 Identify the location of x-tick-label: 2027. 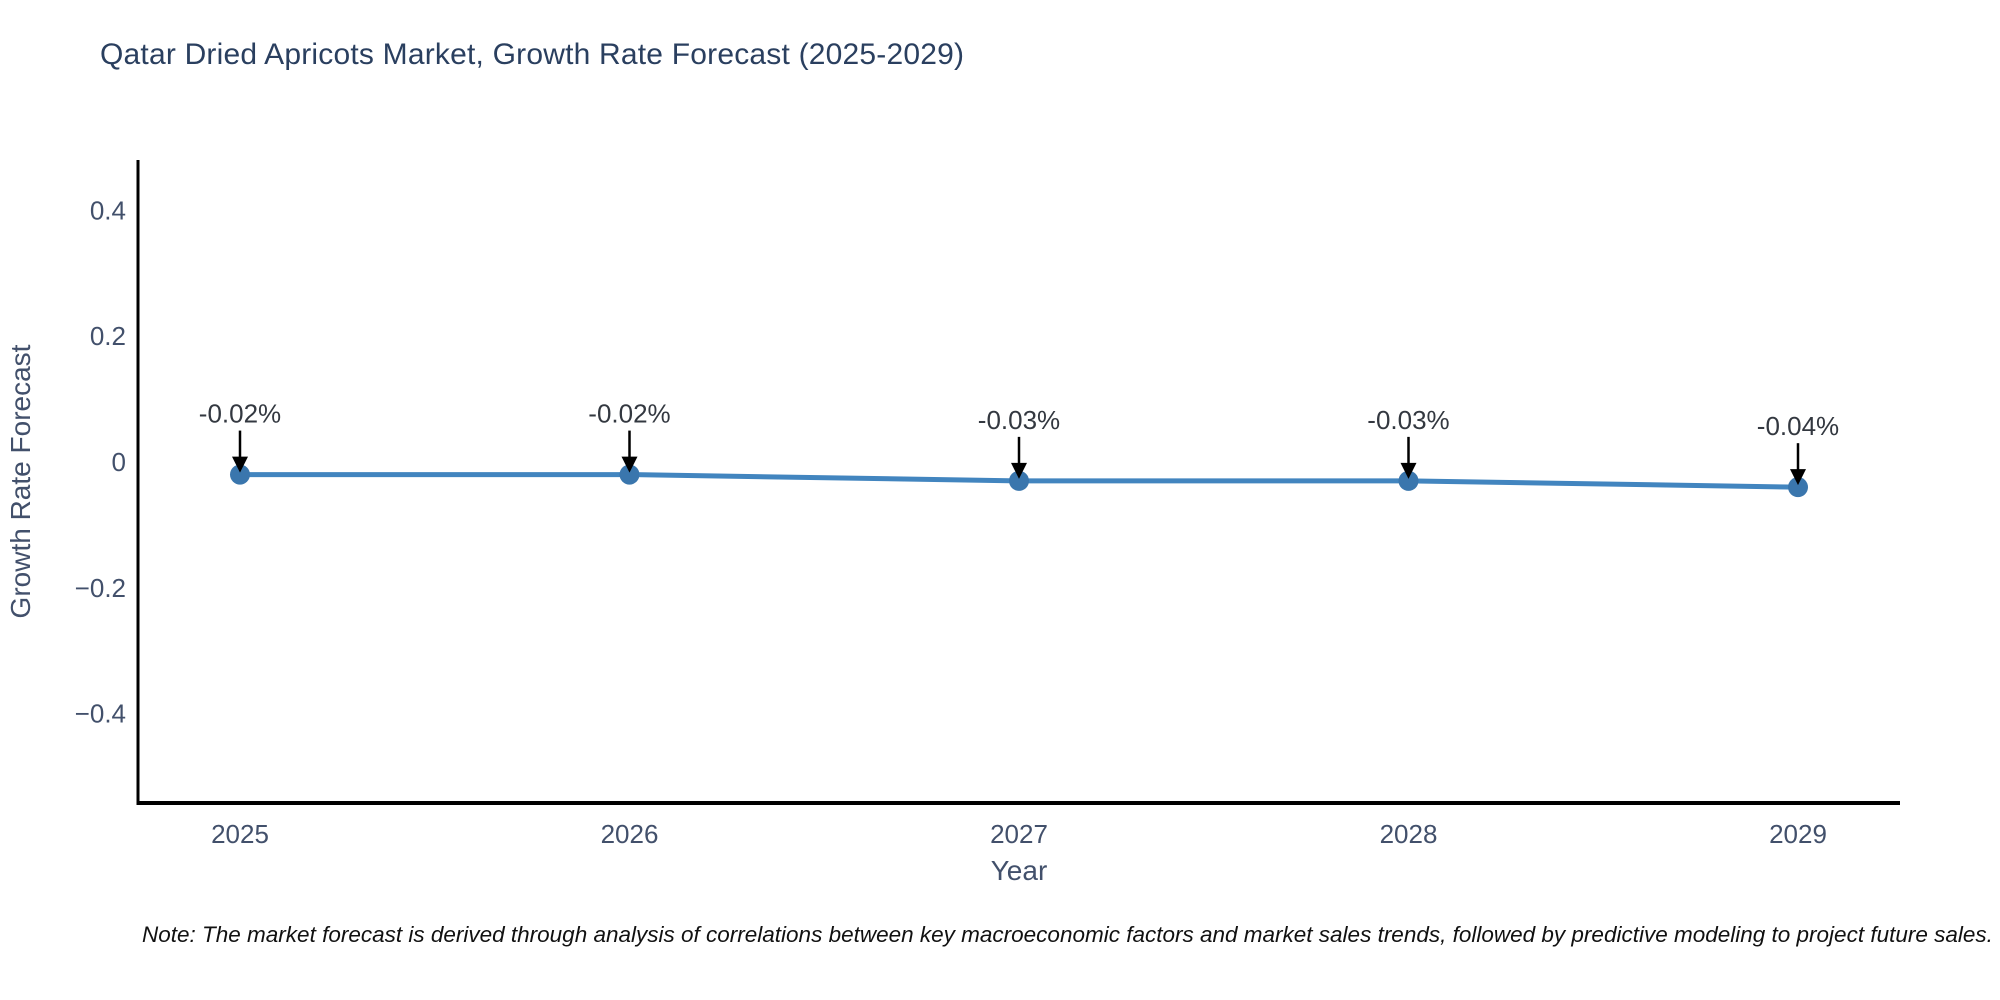
(1019, 834).